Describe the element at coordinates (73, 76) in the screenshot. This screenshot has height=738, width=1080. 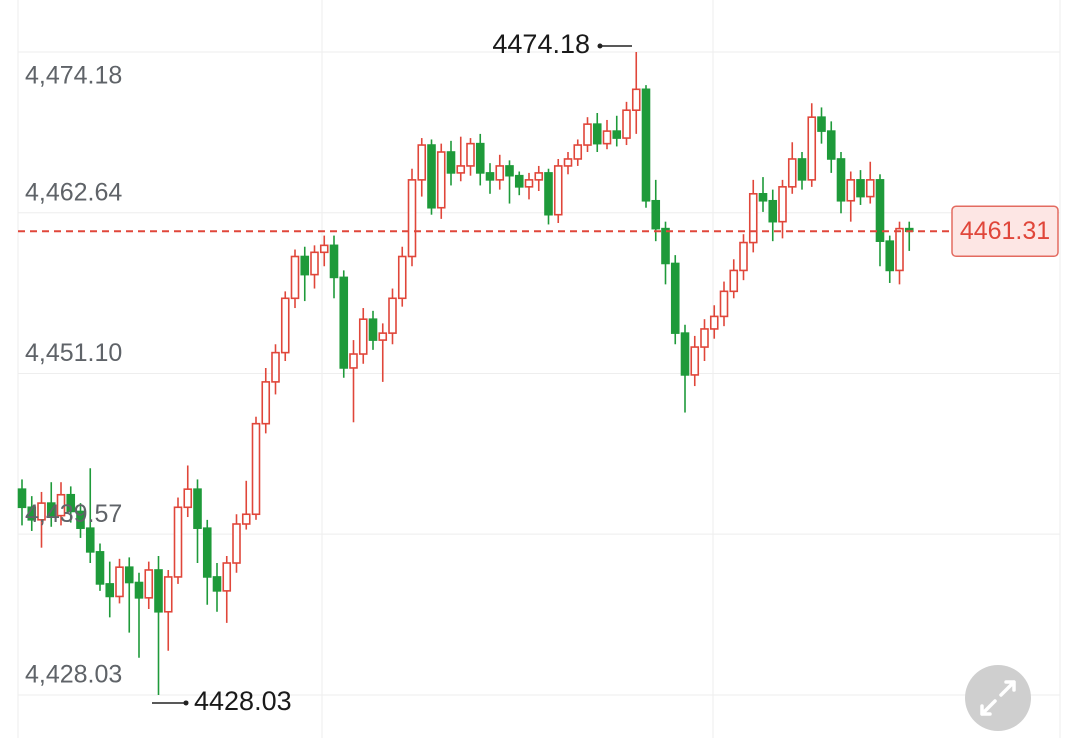
I see `y-tick-label: 4,474.18` at that location.